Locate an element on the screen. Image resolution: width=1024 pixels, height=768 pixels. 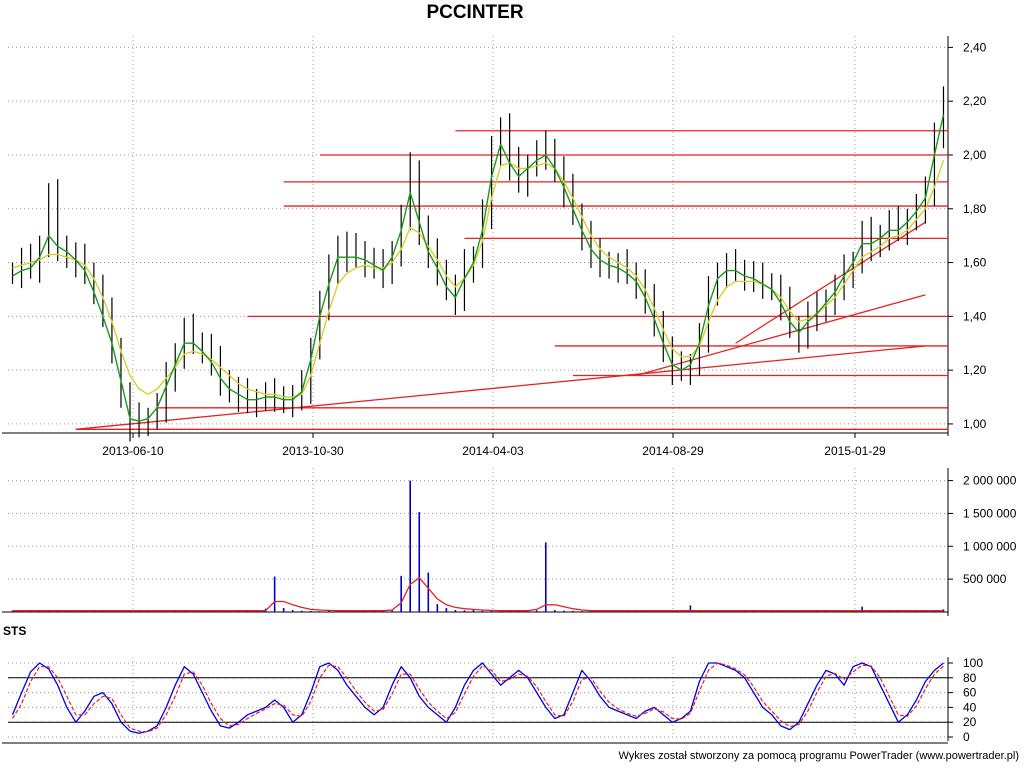
chart-title: PCCINTER is located at coordinates (475, 12).